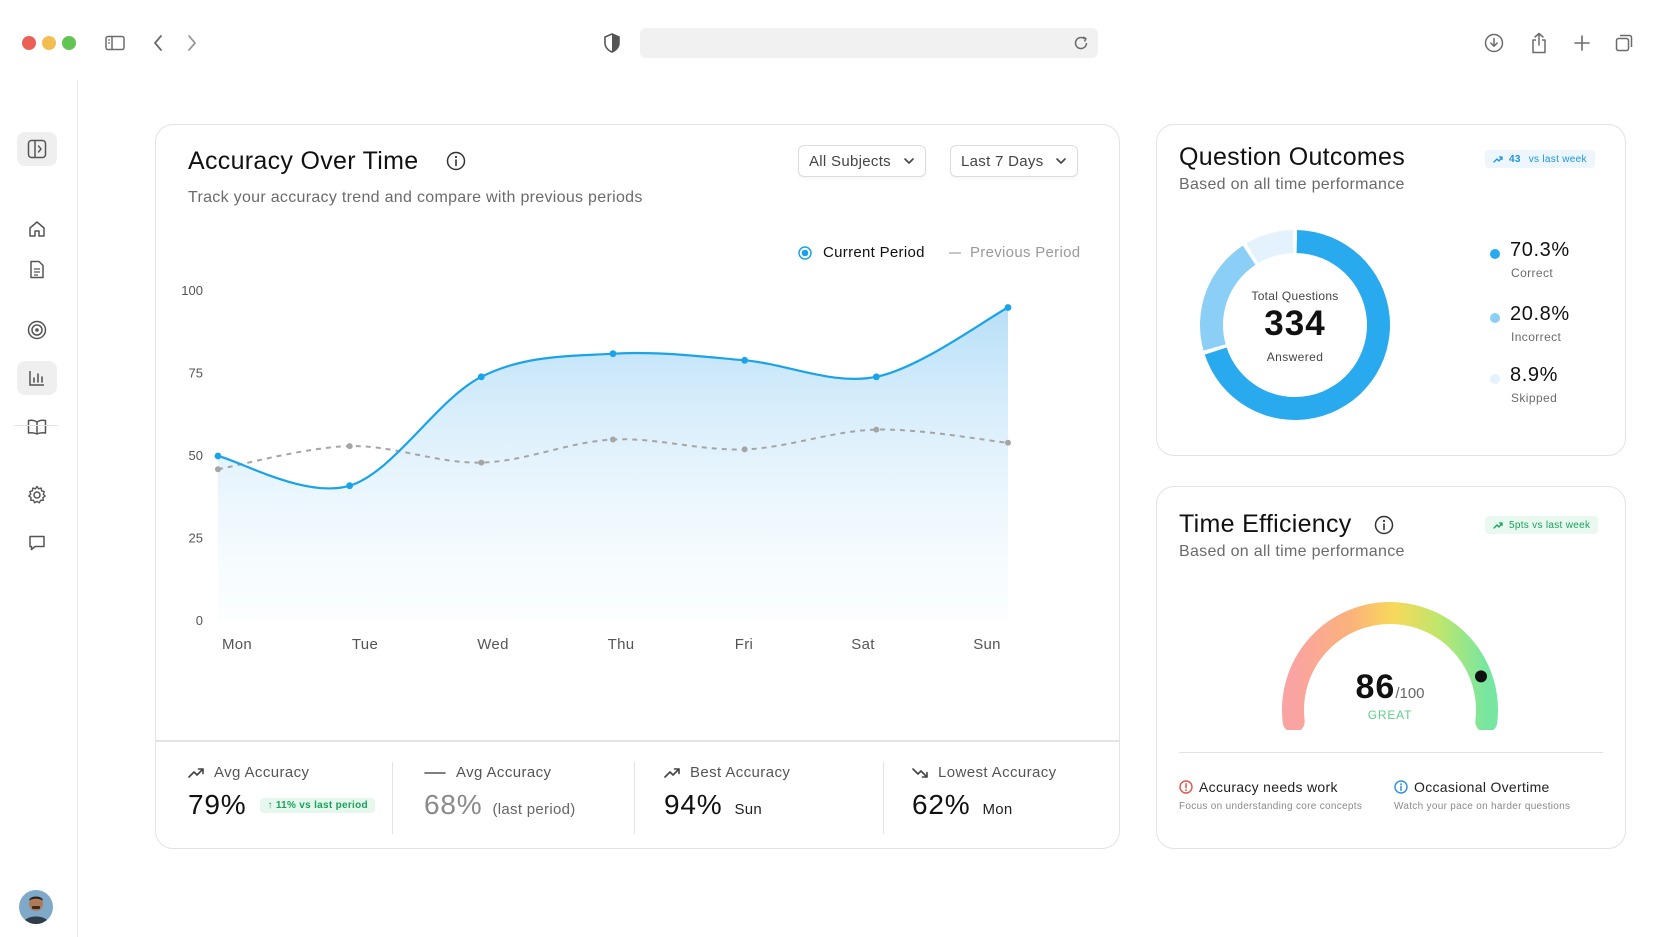 This screenshot has height=937, width=1666. I want to click on outcomes-card-title: Question Outcomes, so click(1292, 157).